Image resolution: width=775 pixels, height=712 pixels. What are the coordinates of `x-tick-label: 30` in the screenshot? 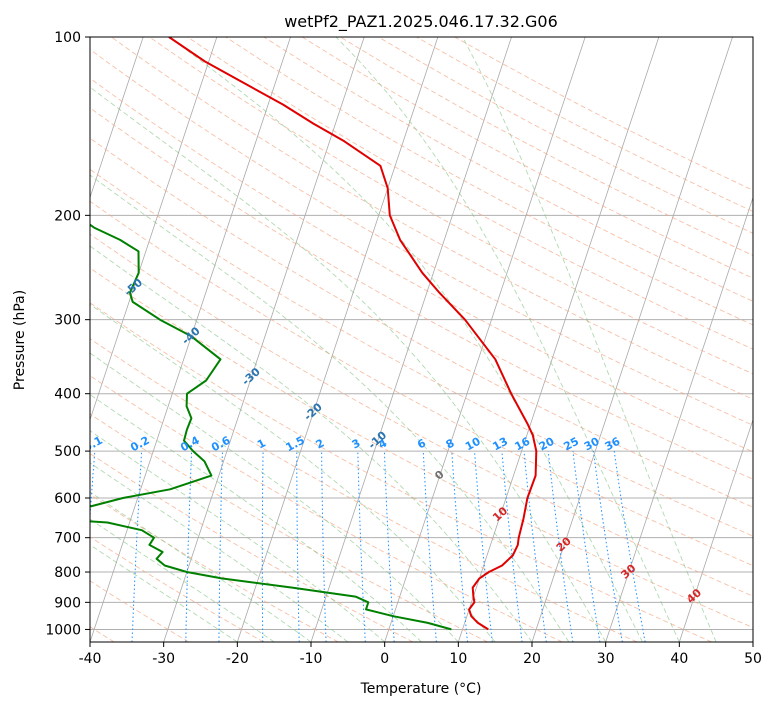 It's located at (606, 659).